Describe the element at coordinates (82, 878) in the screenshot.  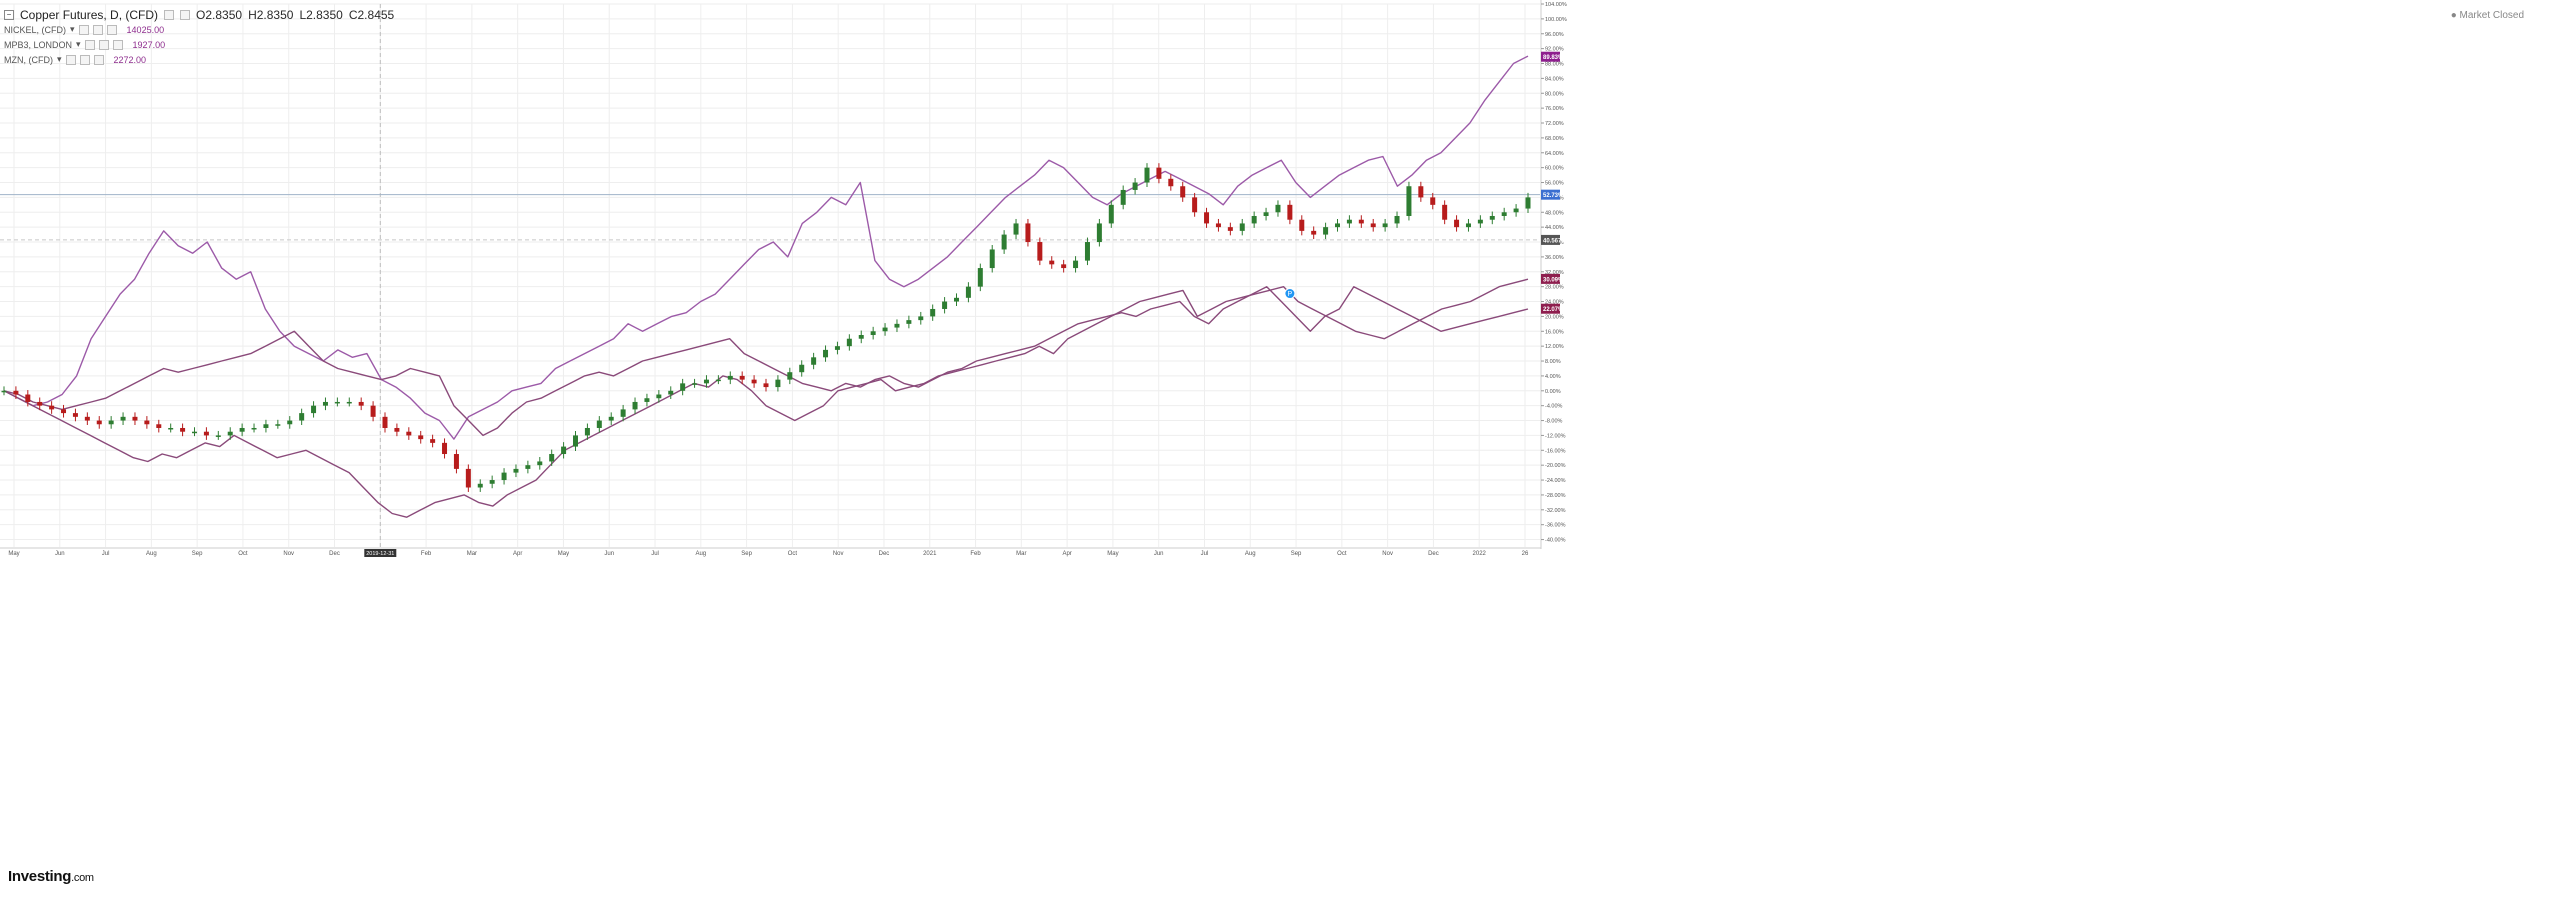
I see `brand-logo-suffix: .com` at that location.